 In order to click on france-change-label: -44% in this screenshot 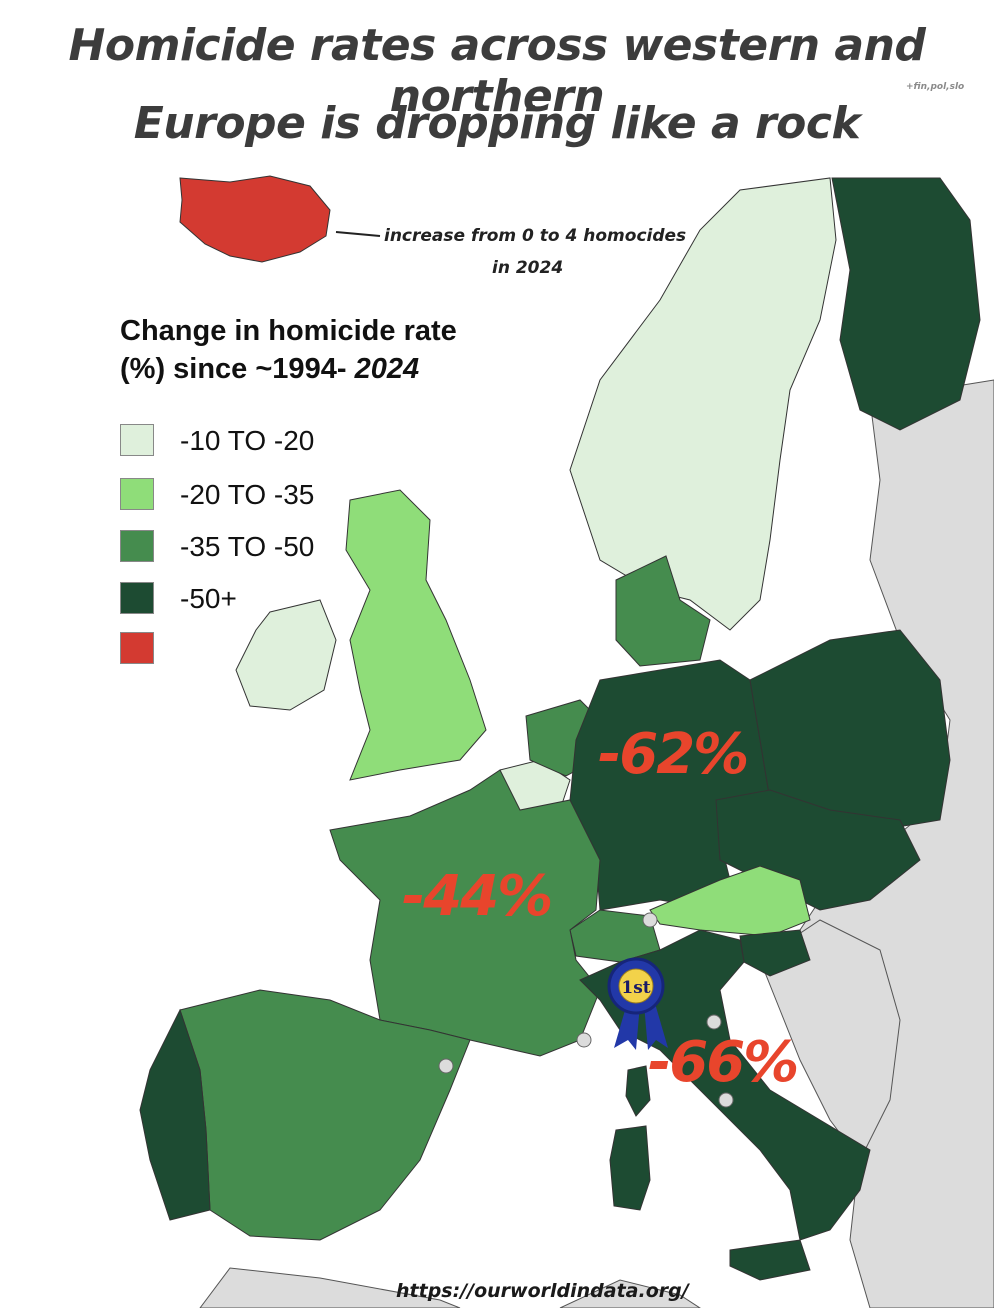, I will do `click(477, 896)`.